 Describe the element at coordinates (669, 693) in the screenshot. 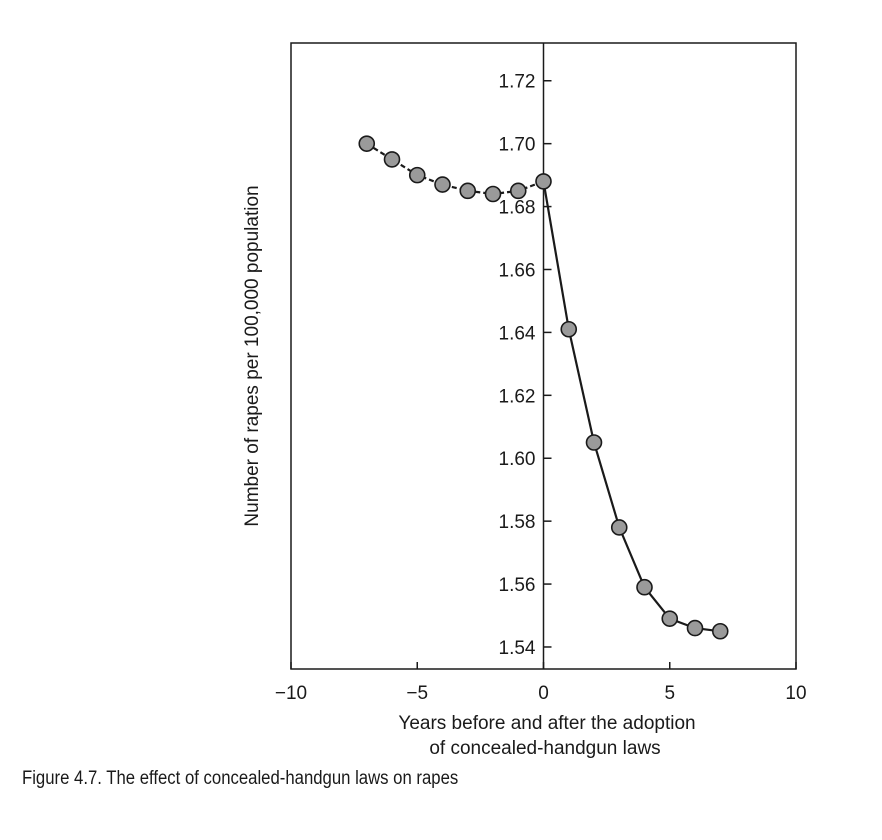

I see `x-tick-label: 5` at that location.